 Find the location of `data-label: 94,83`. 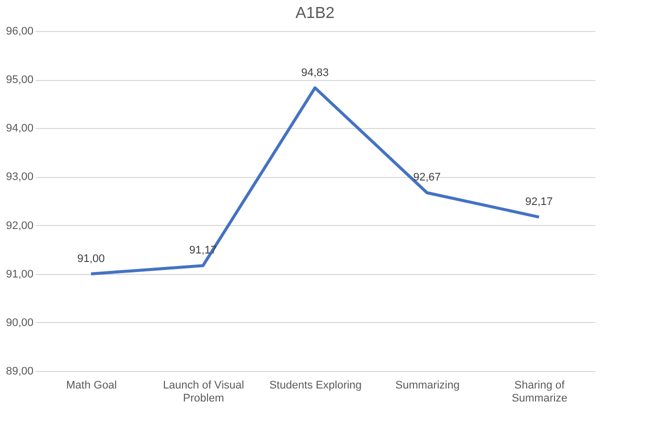

data-label: 94,83 is located at coordinates (315, 72).